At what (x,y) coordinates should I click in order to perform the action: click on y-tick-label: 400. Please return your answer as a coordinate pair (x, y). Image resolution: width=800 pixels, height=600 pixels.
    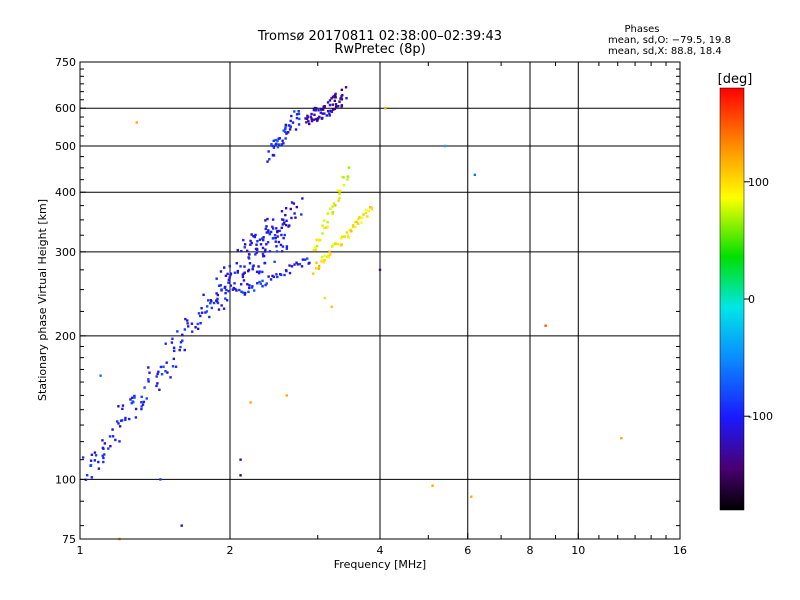
    Looking at the image, I should click on (65, 192).